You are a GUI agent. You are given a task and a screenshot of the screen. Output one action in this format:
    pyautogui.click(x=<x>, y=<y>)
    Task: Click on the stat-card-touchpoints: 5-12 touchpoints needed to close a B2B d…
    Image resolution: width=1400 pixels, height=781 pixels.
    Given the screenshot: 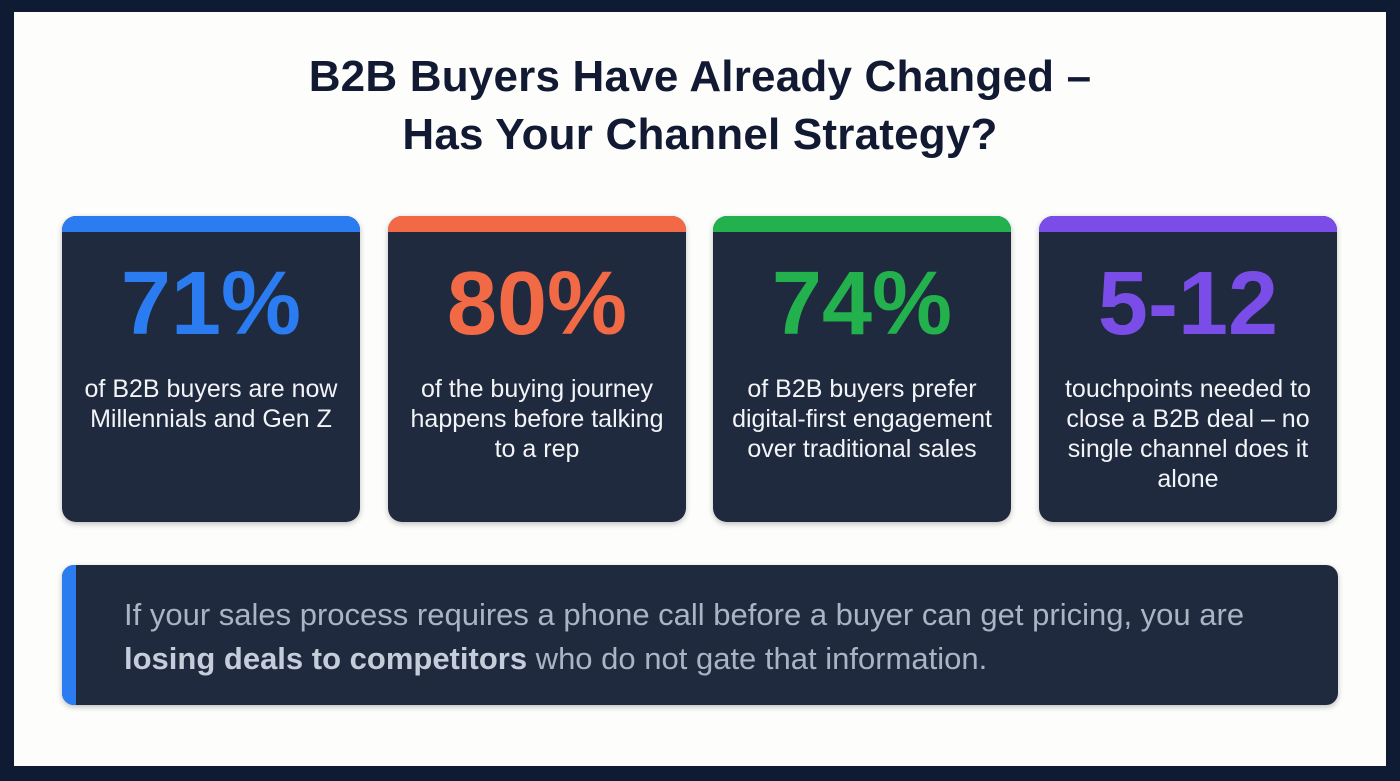 What is the action you would take?
    pyautogui.click(x=1188, y=369)
    